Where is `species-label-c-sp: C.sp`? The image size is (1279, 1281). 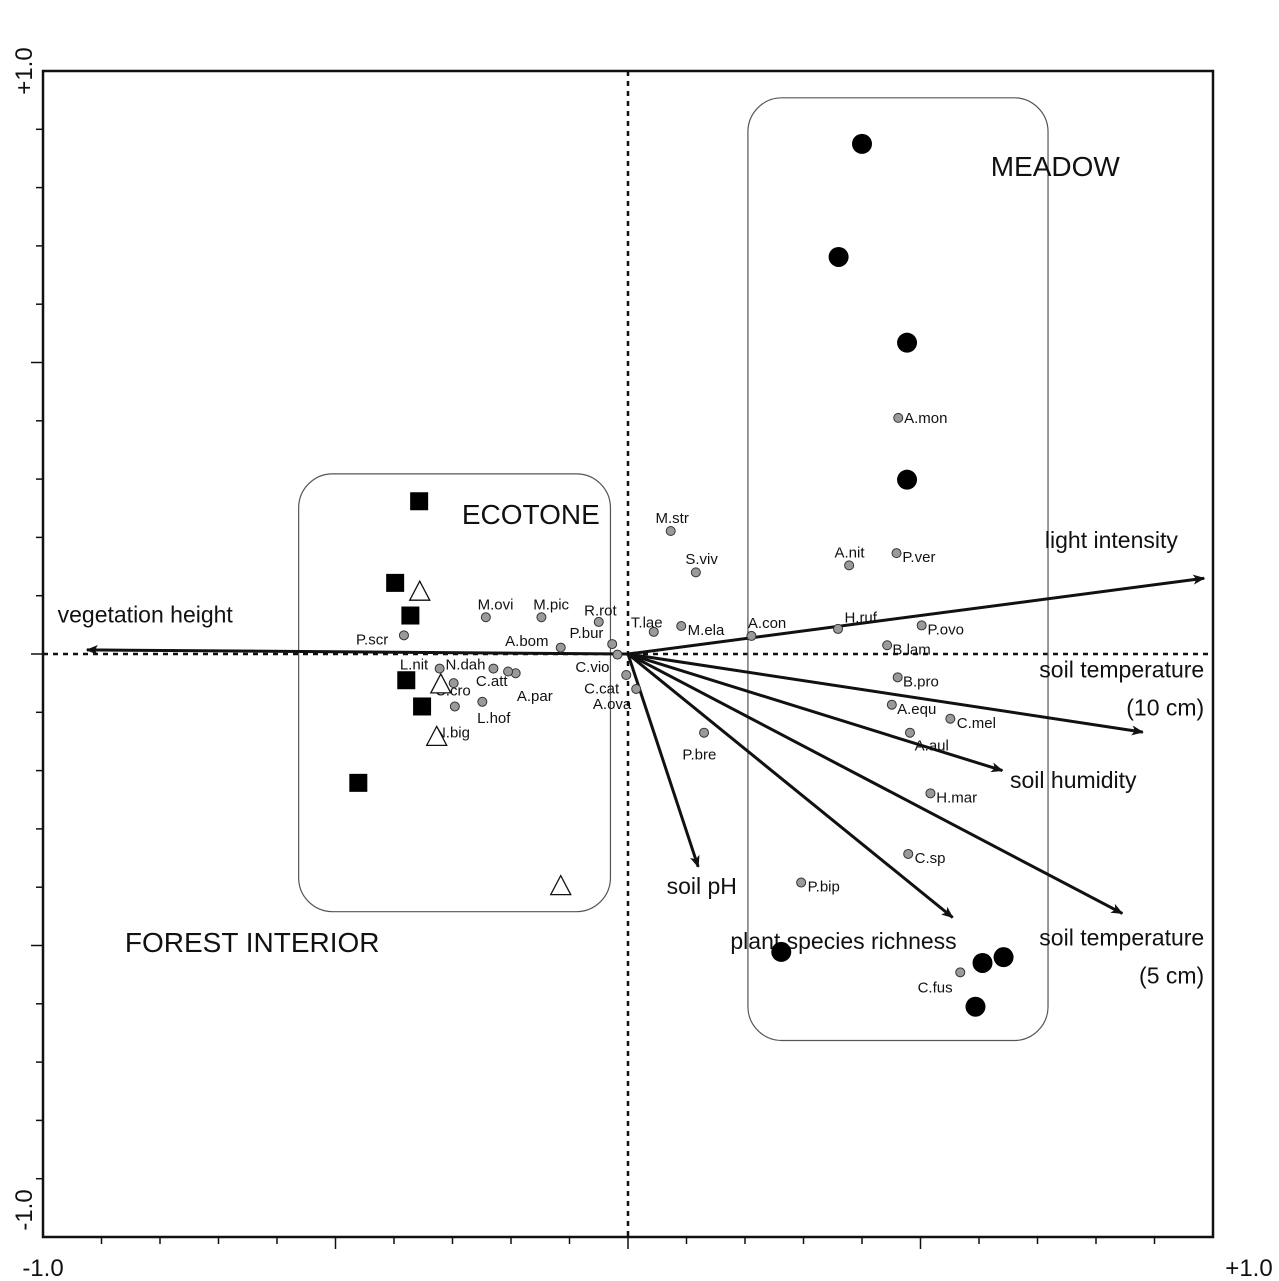
species-label-c-sp: C.sp is located at coordinates (930, 858).